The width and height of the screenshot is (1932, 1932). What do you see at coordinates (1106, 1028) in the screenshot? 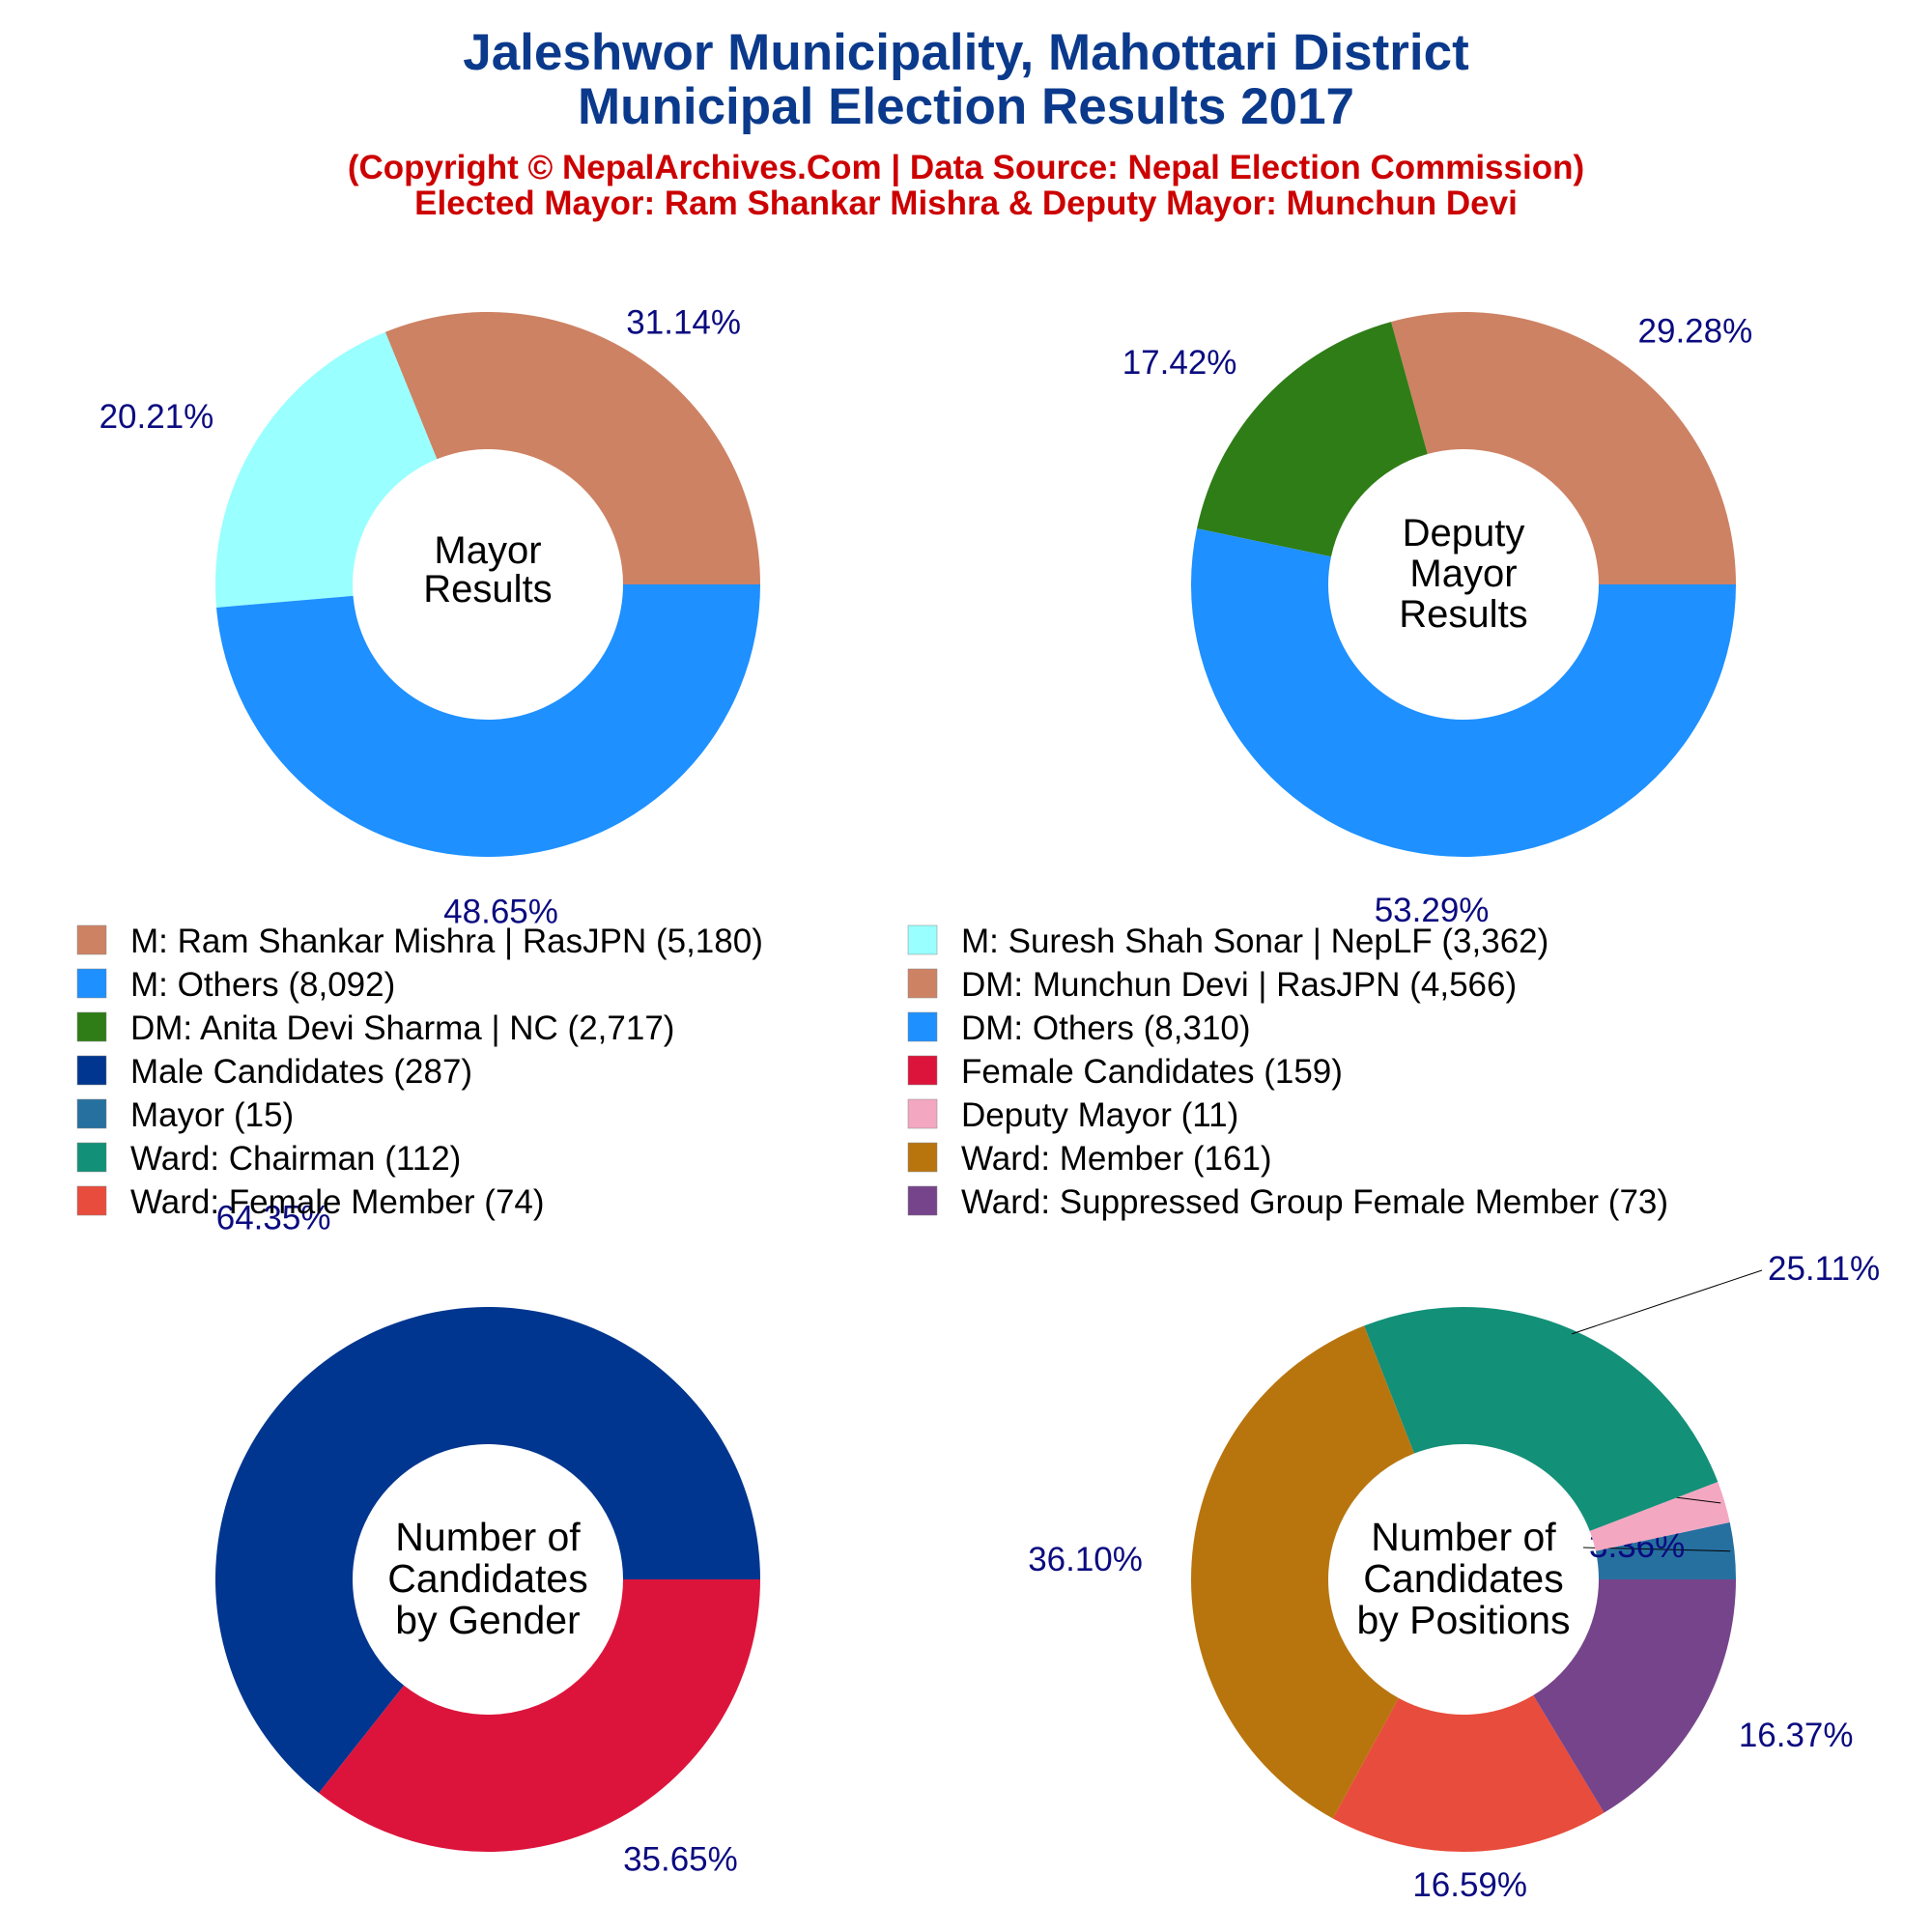
I see `legend-label: DM: Others (8,310)` at bounding box center [1106, 1028].